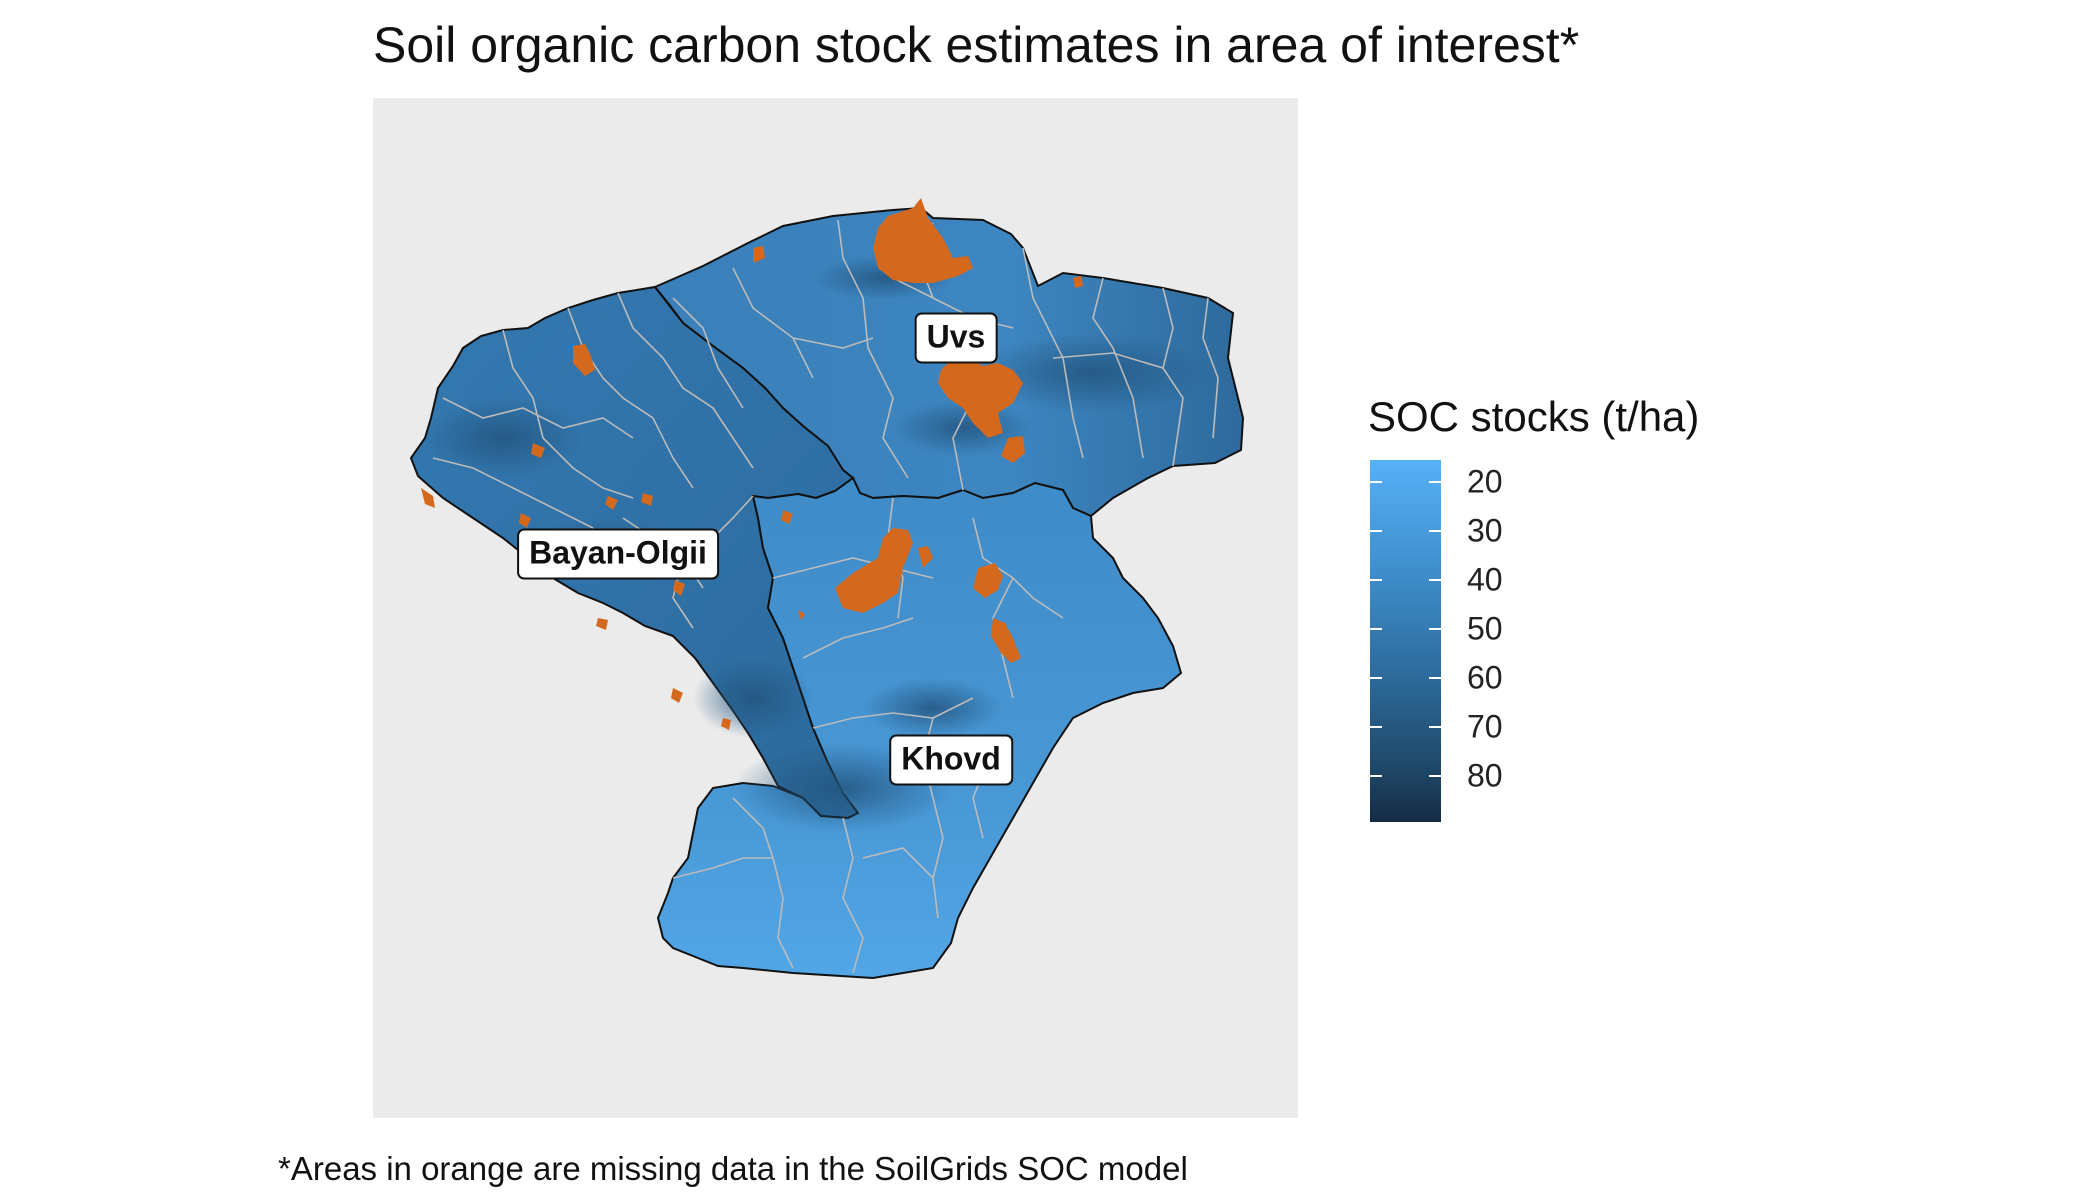  Describe the element at coordinates (752, 477) in the screenshot. I see `missing-data-areas` at that location.